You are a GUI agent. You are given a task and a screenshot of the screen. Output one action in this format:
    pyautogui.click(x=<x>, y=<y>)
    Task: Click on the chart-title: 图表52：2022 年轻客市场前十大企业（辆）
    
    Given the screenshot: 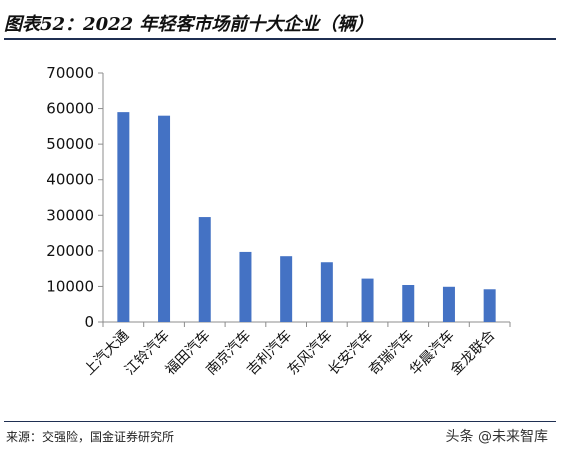 What is the action you would take?
    pyautogui.click(x=189, y=24)
    